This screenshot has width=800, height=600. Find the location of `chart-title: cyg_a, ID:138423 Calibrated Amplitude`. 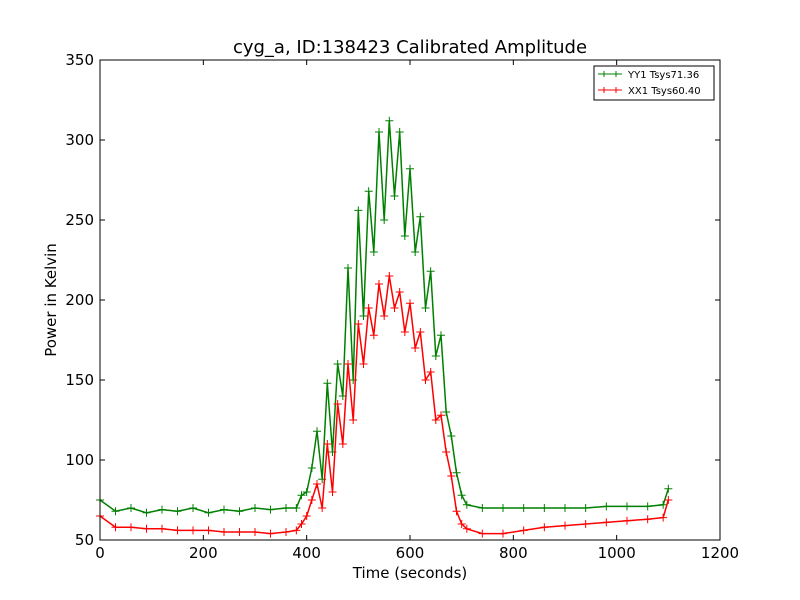

chart-title: cyg_a, ID:138423 Calibrated Amplitude is located at coordinates (410, 47).